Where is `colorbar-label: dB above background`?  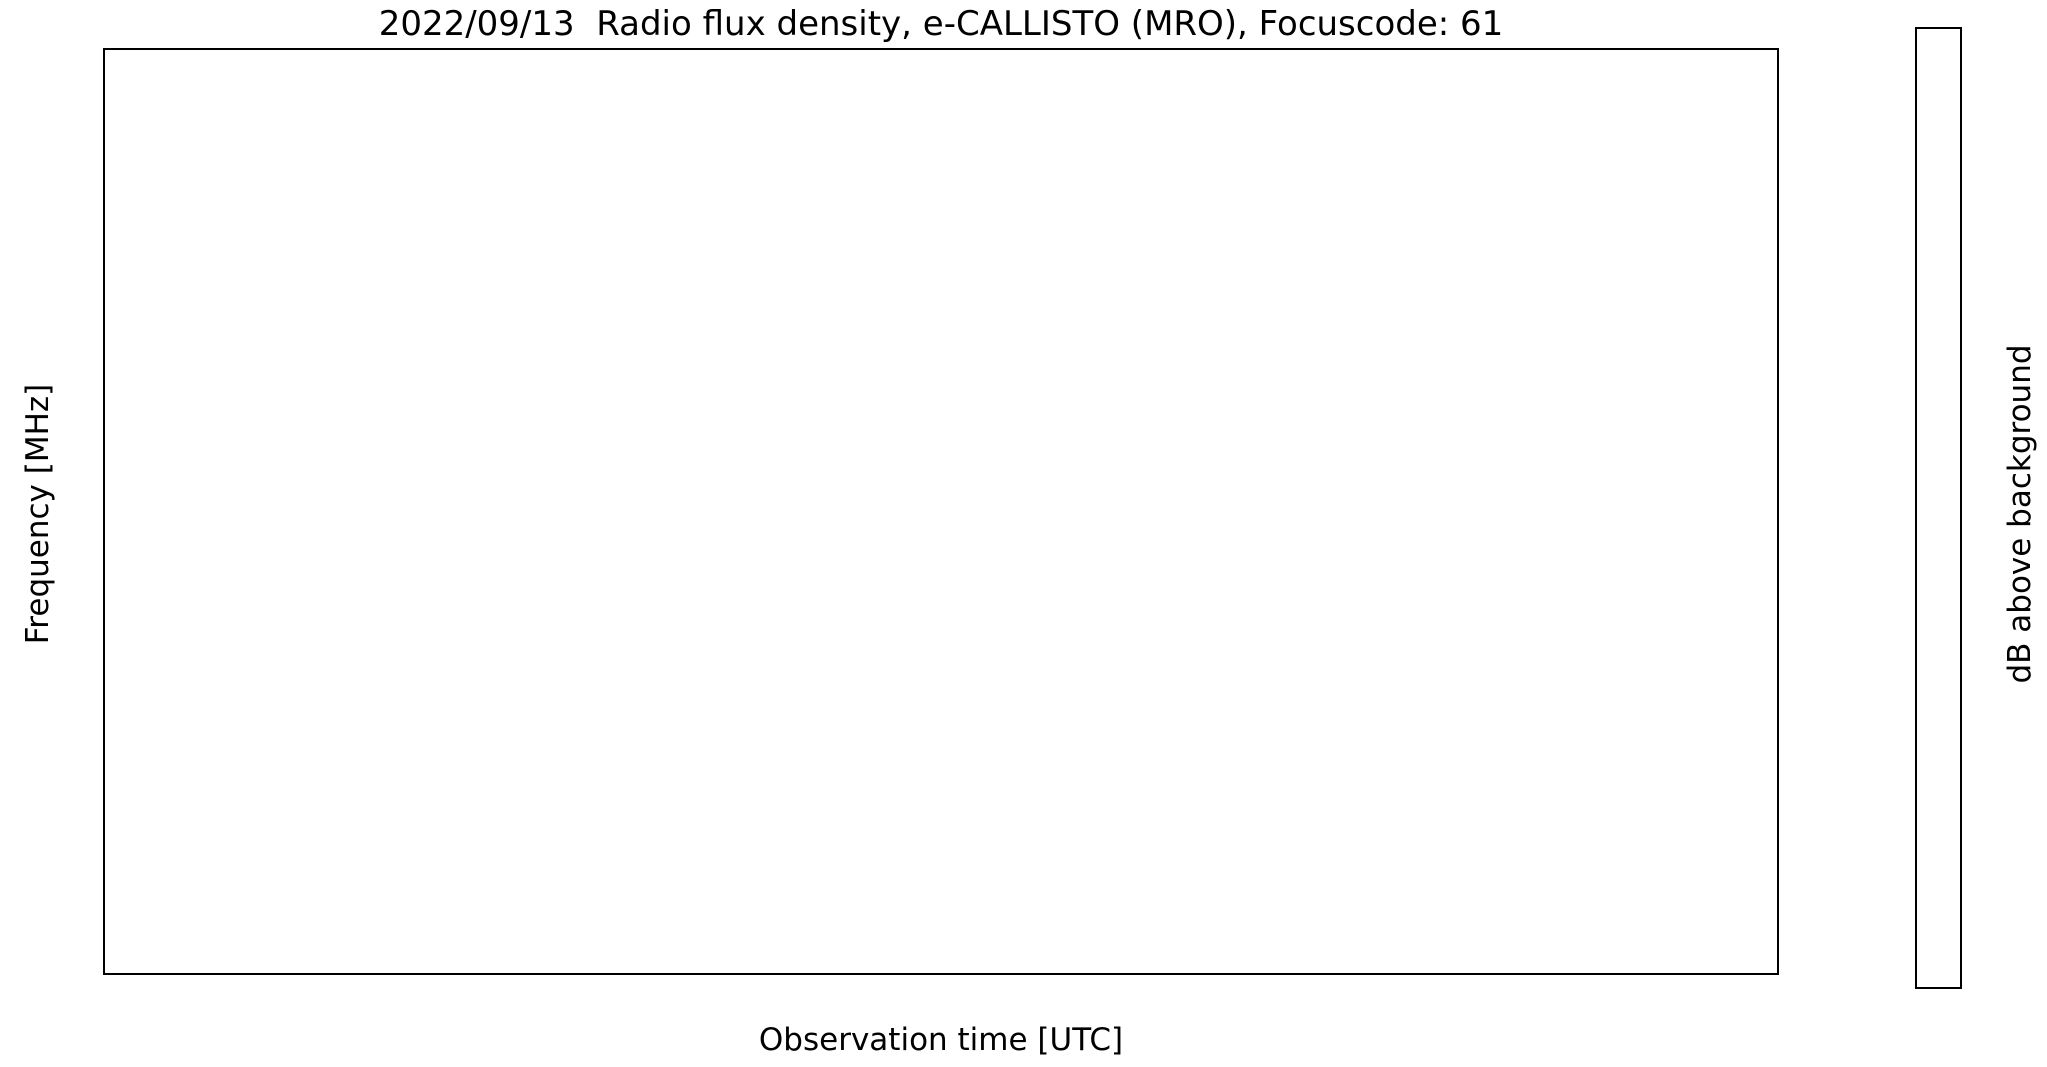 colorbar-label: dB above background is located at coordinates (2020, 514).